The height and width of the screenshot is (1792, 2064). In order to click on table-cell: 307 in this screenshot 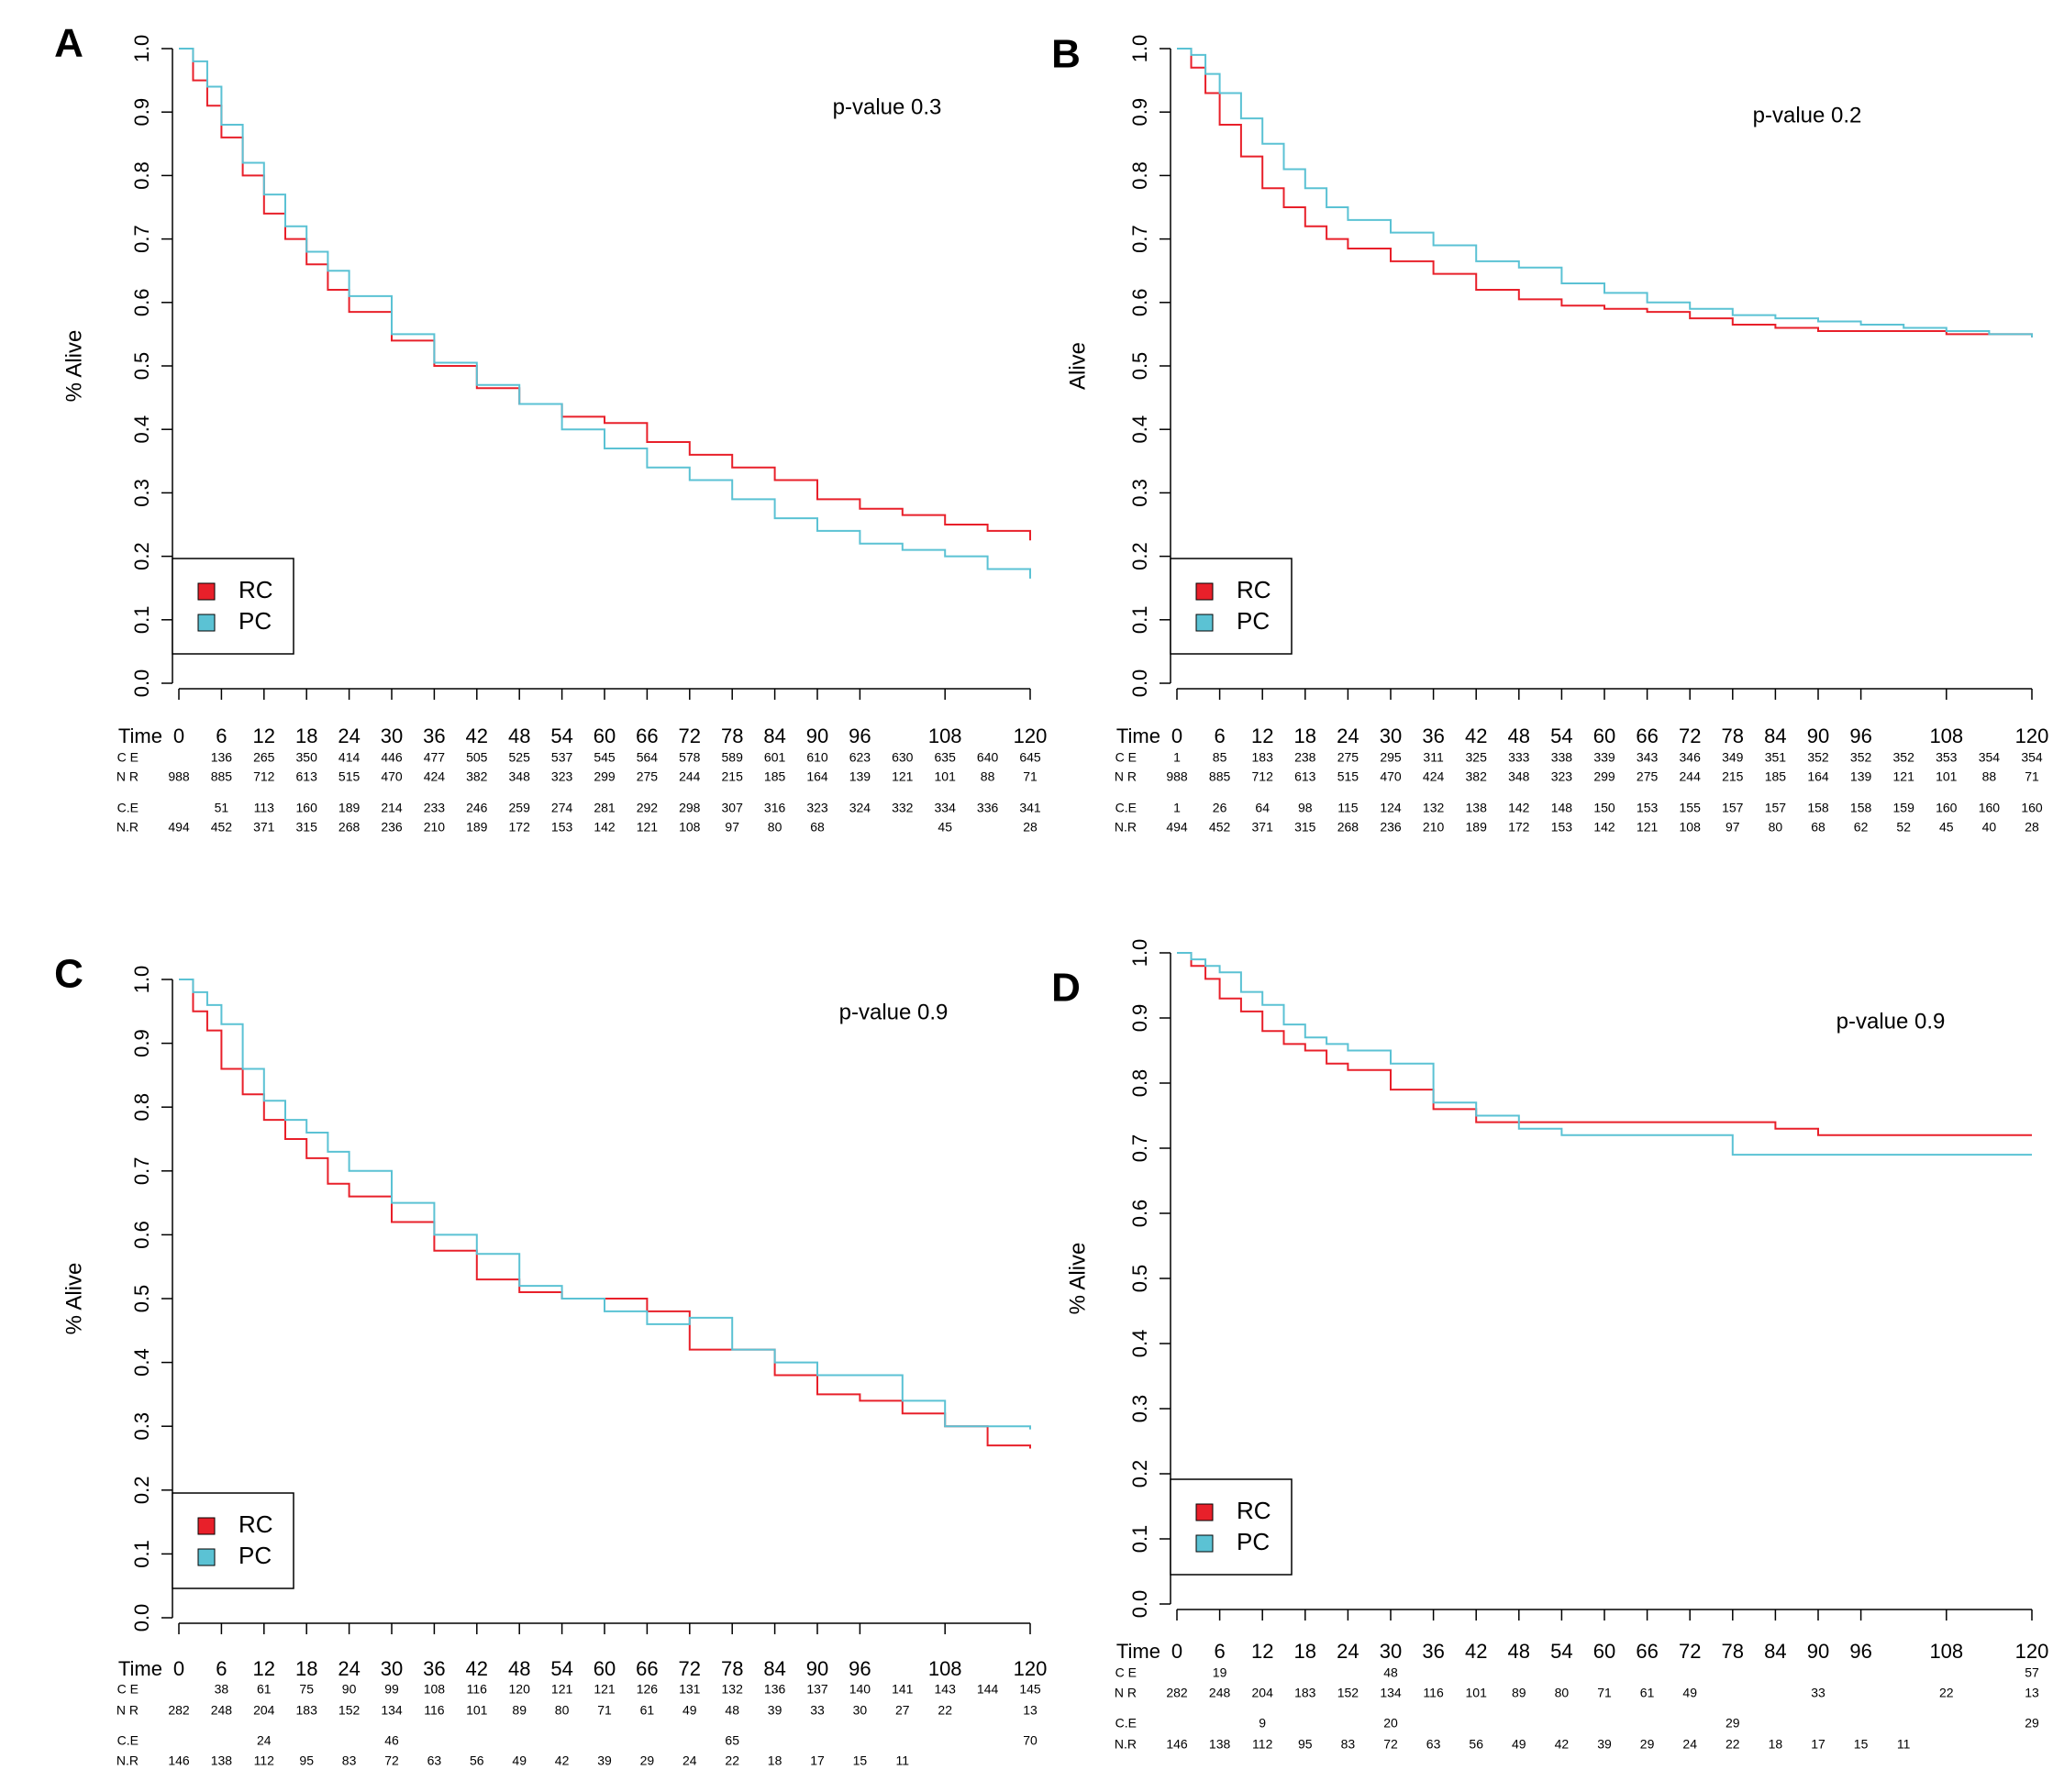, I will do `click(733, 808)`.